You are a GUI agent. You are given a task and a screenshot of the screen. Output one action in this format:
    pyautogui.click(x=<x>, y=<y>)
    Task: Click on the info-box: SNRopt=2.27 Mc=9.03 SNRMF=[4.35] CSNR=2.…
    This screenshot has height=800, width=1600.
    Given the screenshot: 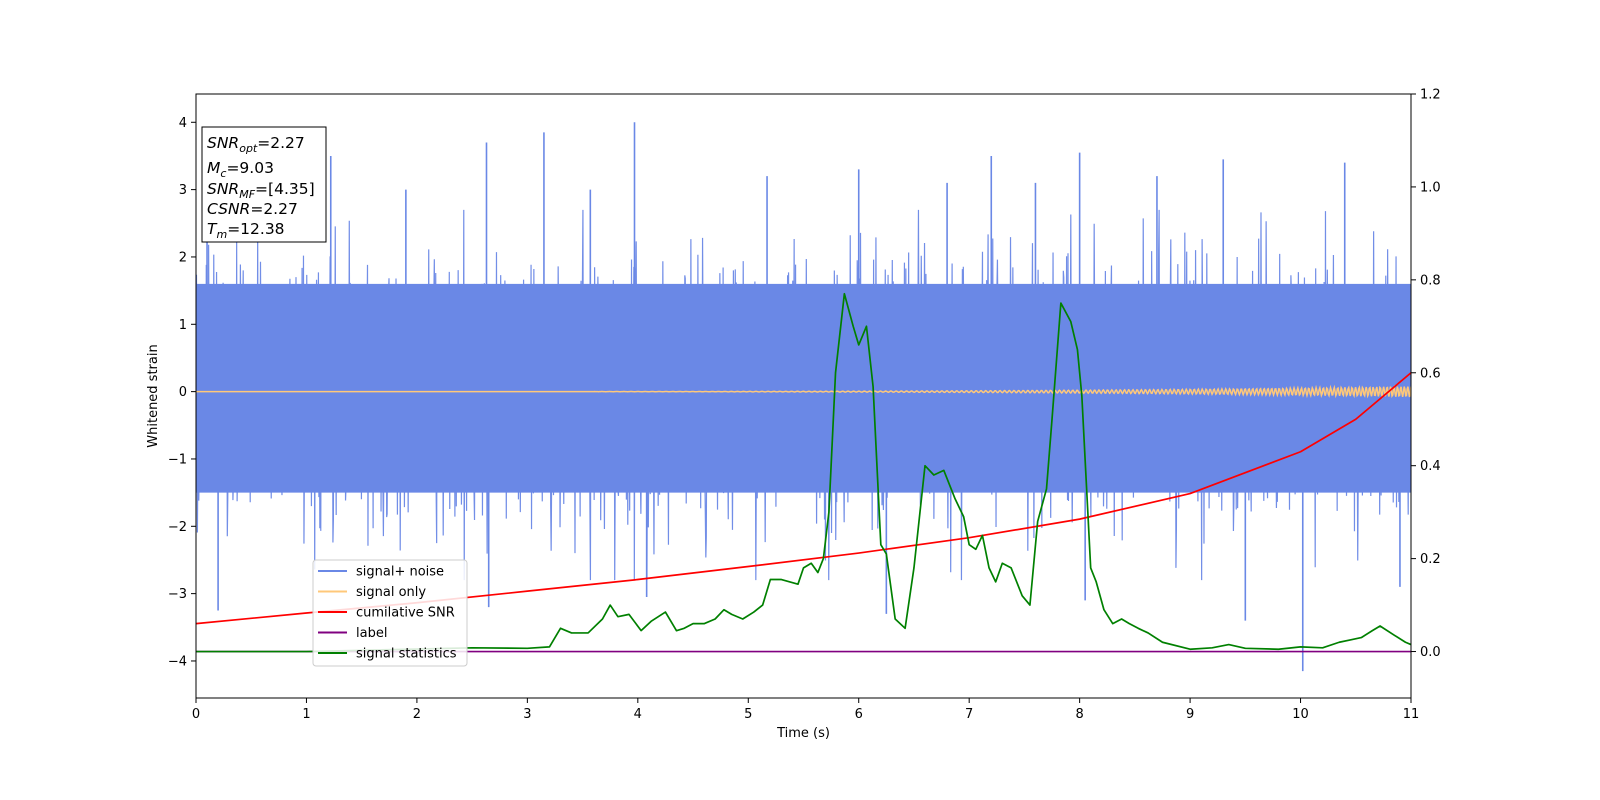 What is the action you would take?
    pyautogui.click(x=264, y=184)
    